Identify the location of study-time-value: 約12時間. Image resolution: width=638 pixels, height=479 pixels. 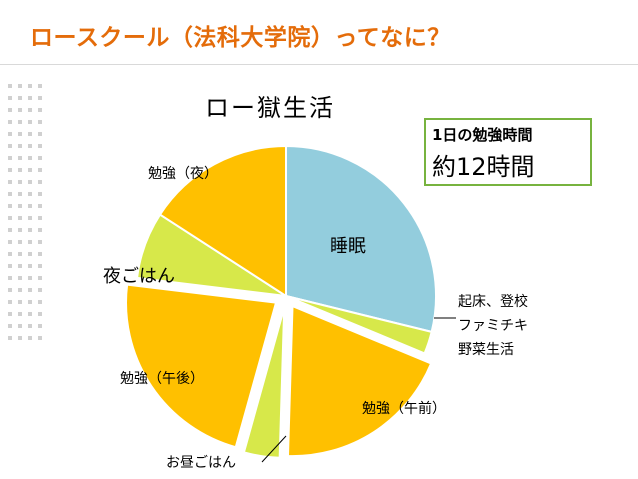
(483, 167).